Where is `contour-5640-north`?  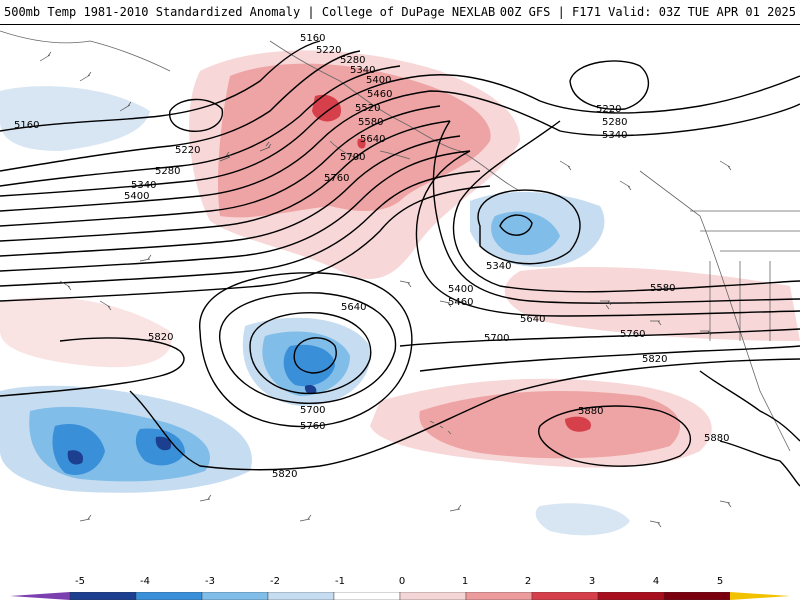
contour-5640-north is located at coordinates (235, 211).